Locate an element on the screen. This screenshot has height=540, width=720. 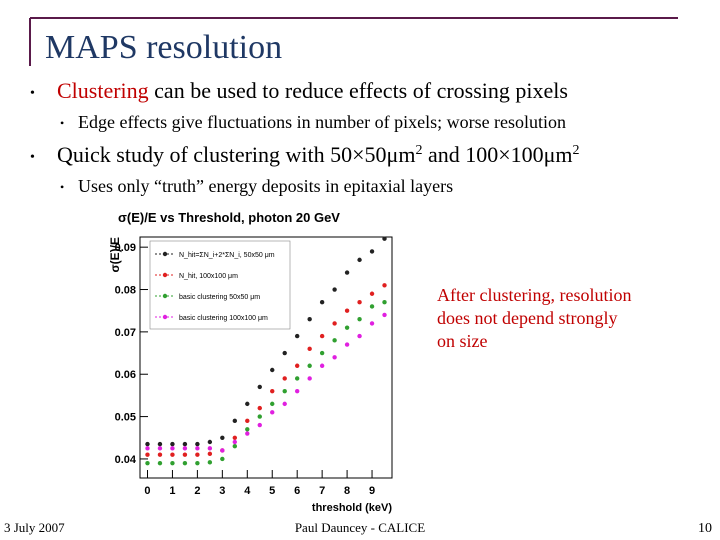
x-tick-label: 8 is located at coordinates (347, 491).